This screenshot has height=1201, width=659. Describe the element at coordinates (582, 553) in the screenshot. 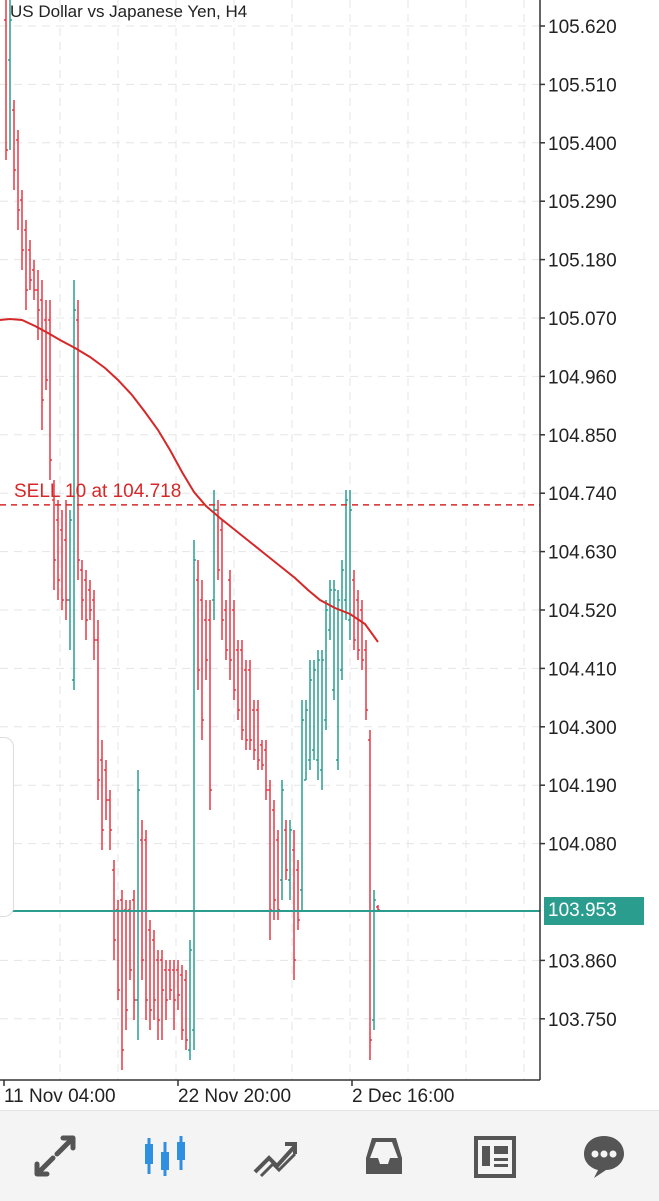

I see `price-axis-label: 104.630` at that location.